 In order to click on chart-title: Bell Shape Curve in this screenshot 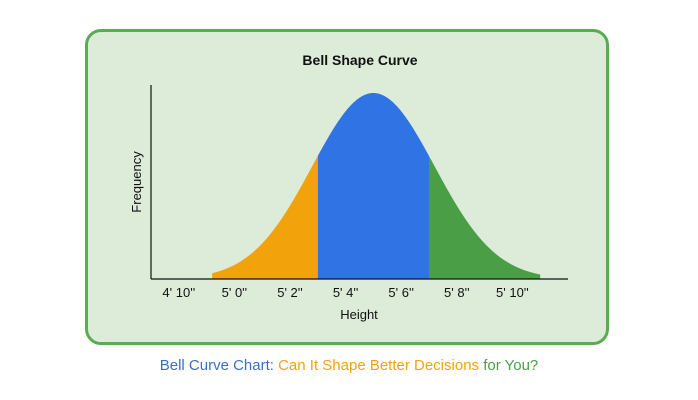, I will do `click(359, 60)`.